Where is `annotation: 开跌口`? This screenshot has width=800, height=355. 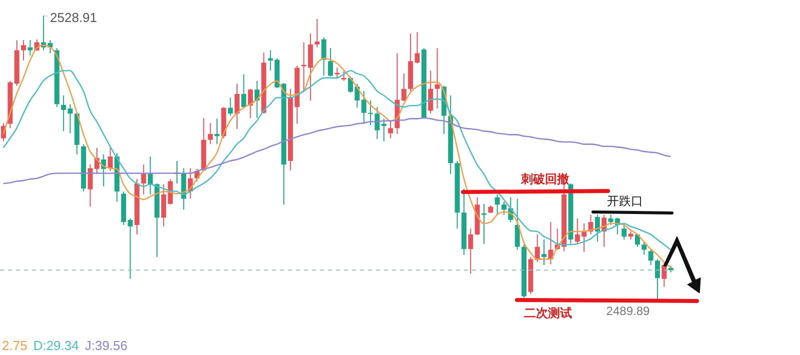 annotation: 开跌口 is located at coordinates (625, 201).